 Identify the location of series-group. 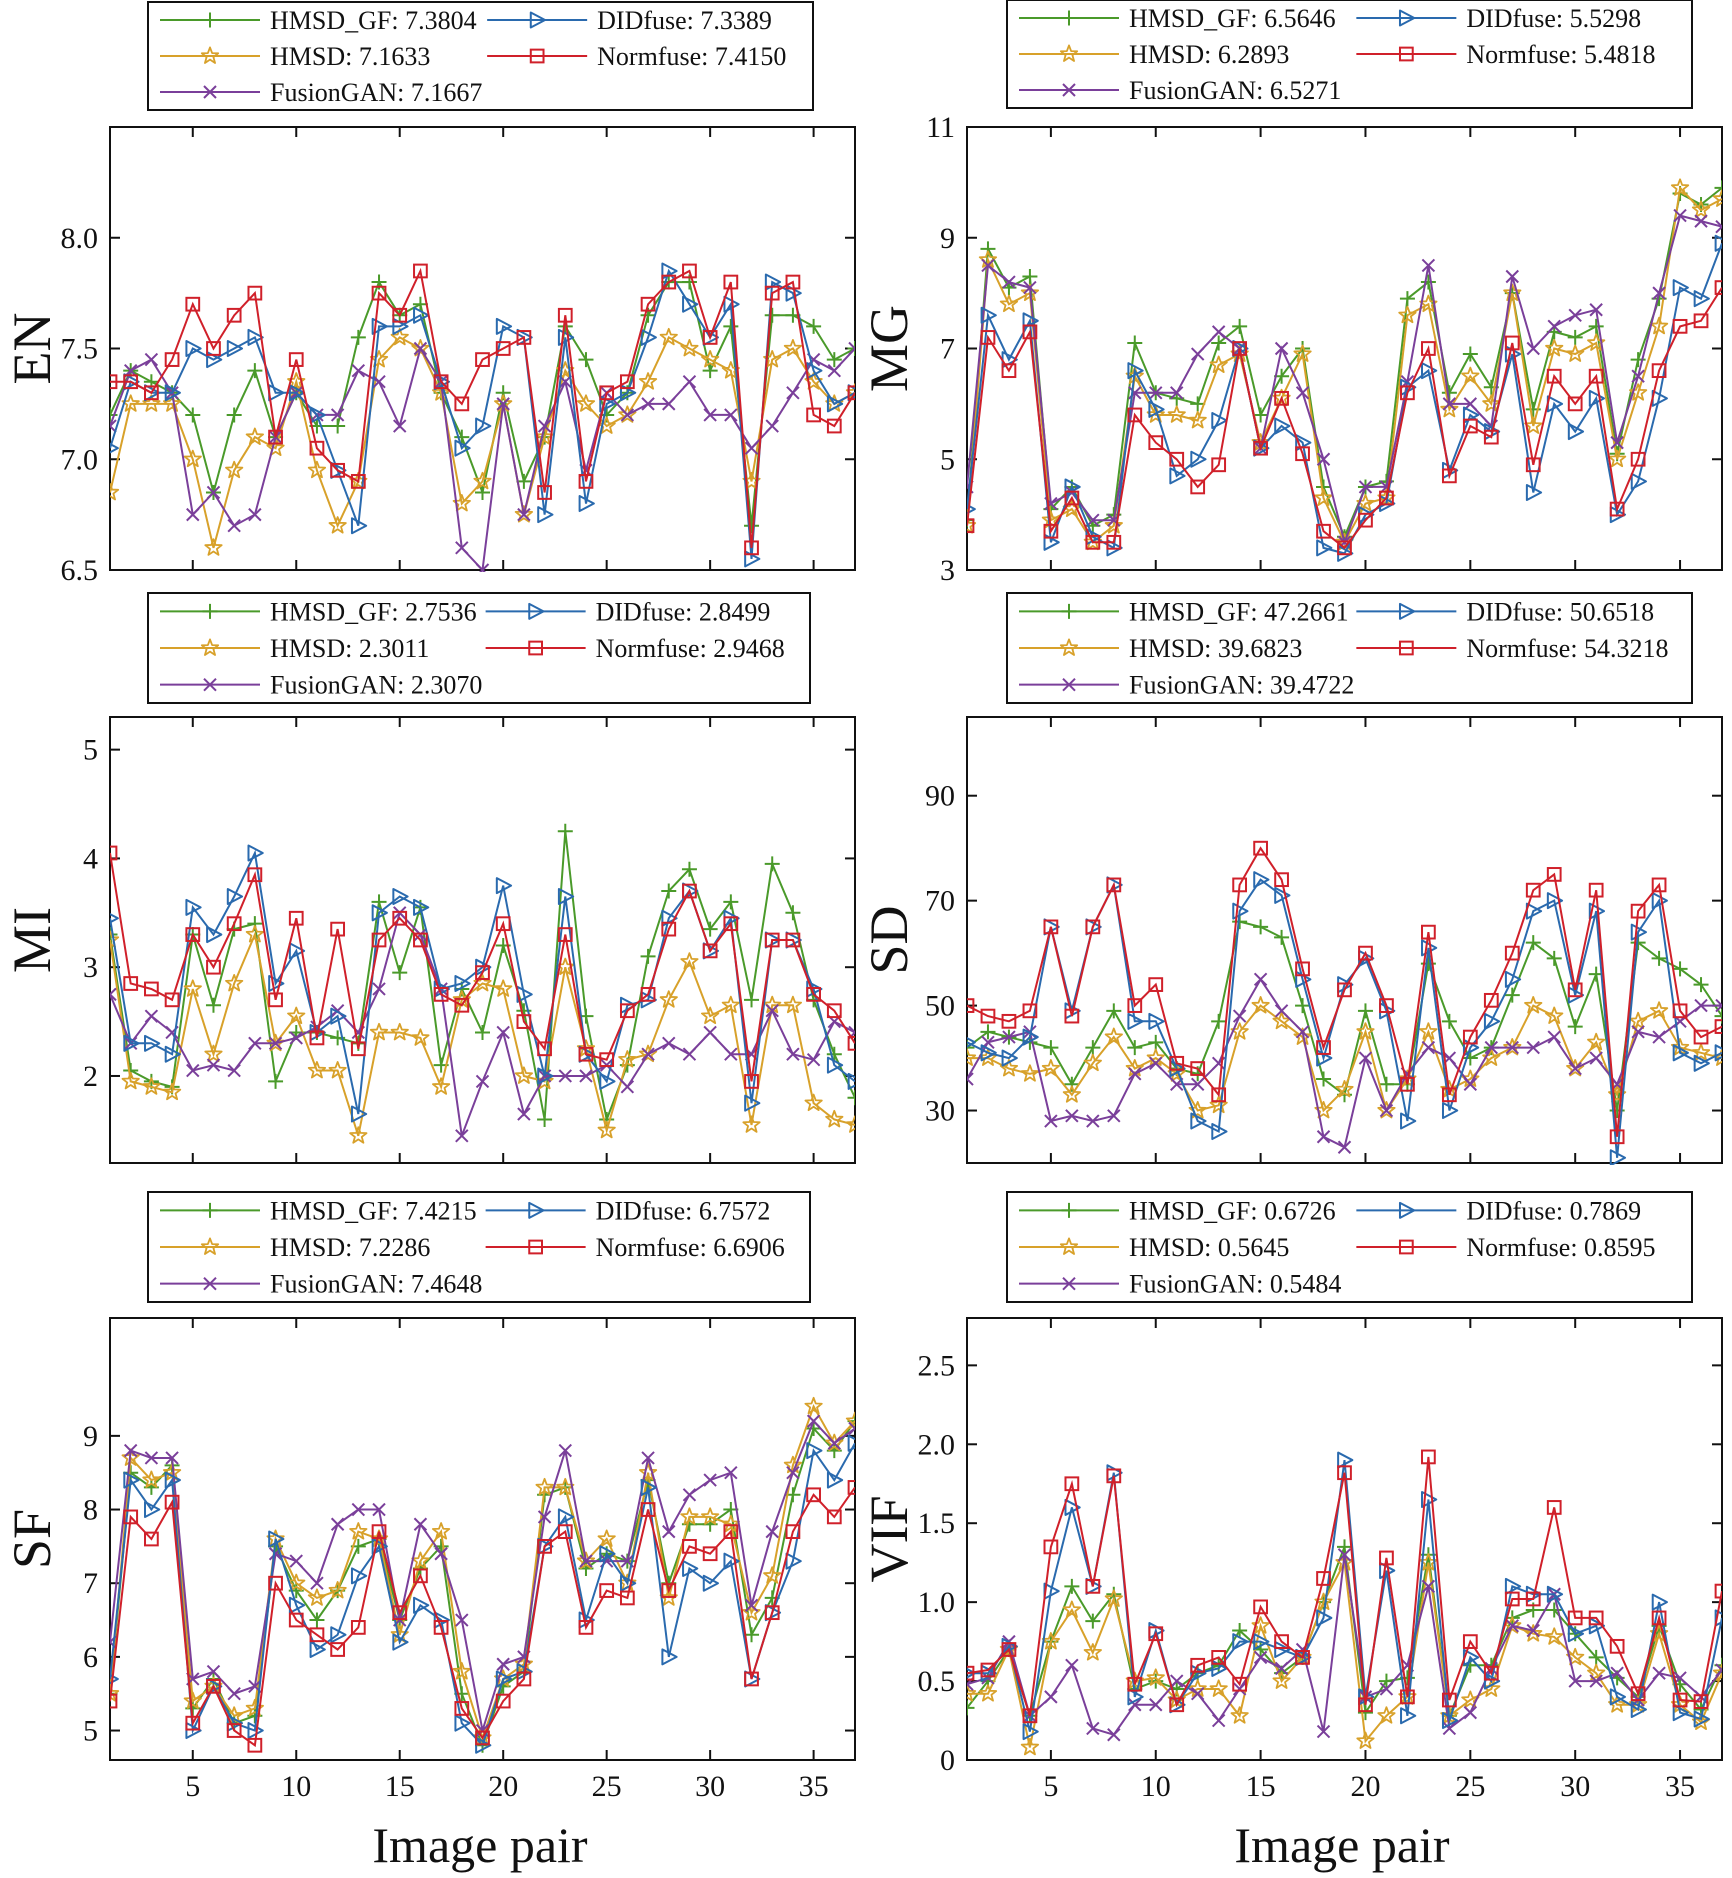
(482, 983).